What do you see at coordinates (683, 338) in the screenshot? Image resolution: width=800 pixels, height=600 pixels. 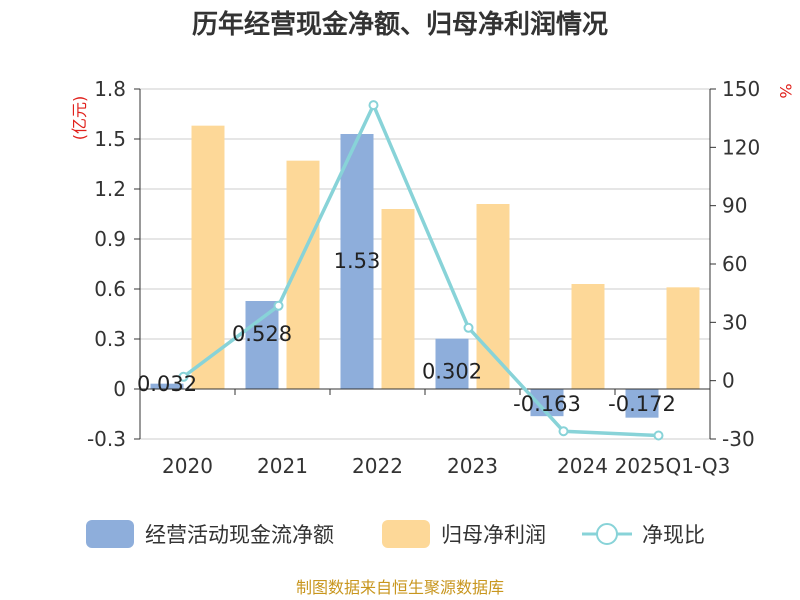 I see `bar-net-profit-2025Q1-Q3` at bounding box center [683, 338].